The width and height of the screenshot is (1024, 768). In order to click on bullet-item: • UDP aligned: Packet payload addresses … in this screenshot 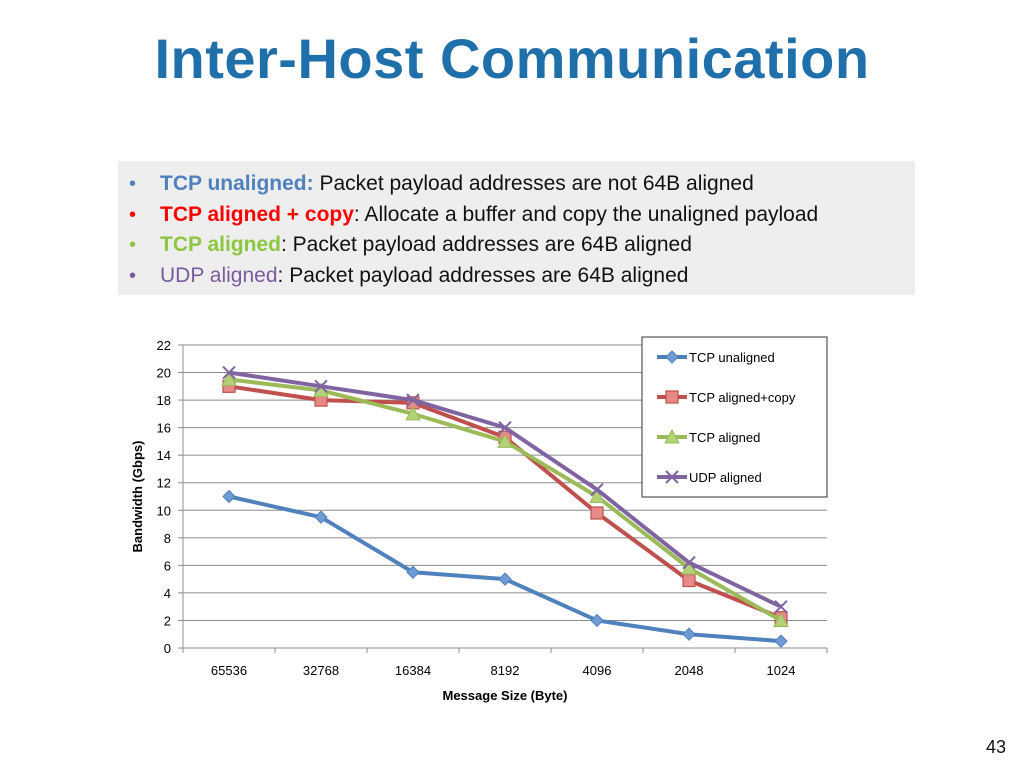, I will do `click(516, 276)`.